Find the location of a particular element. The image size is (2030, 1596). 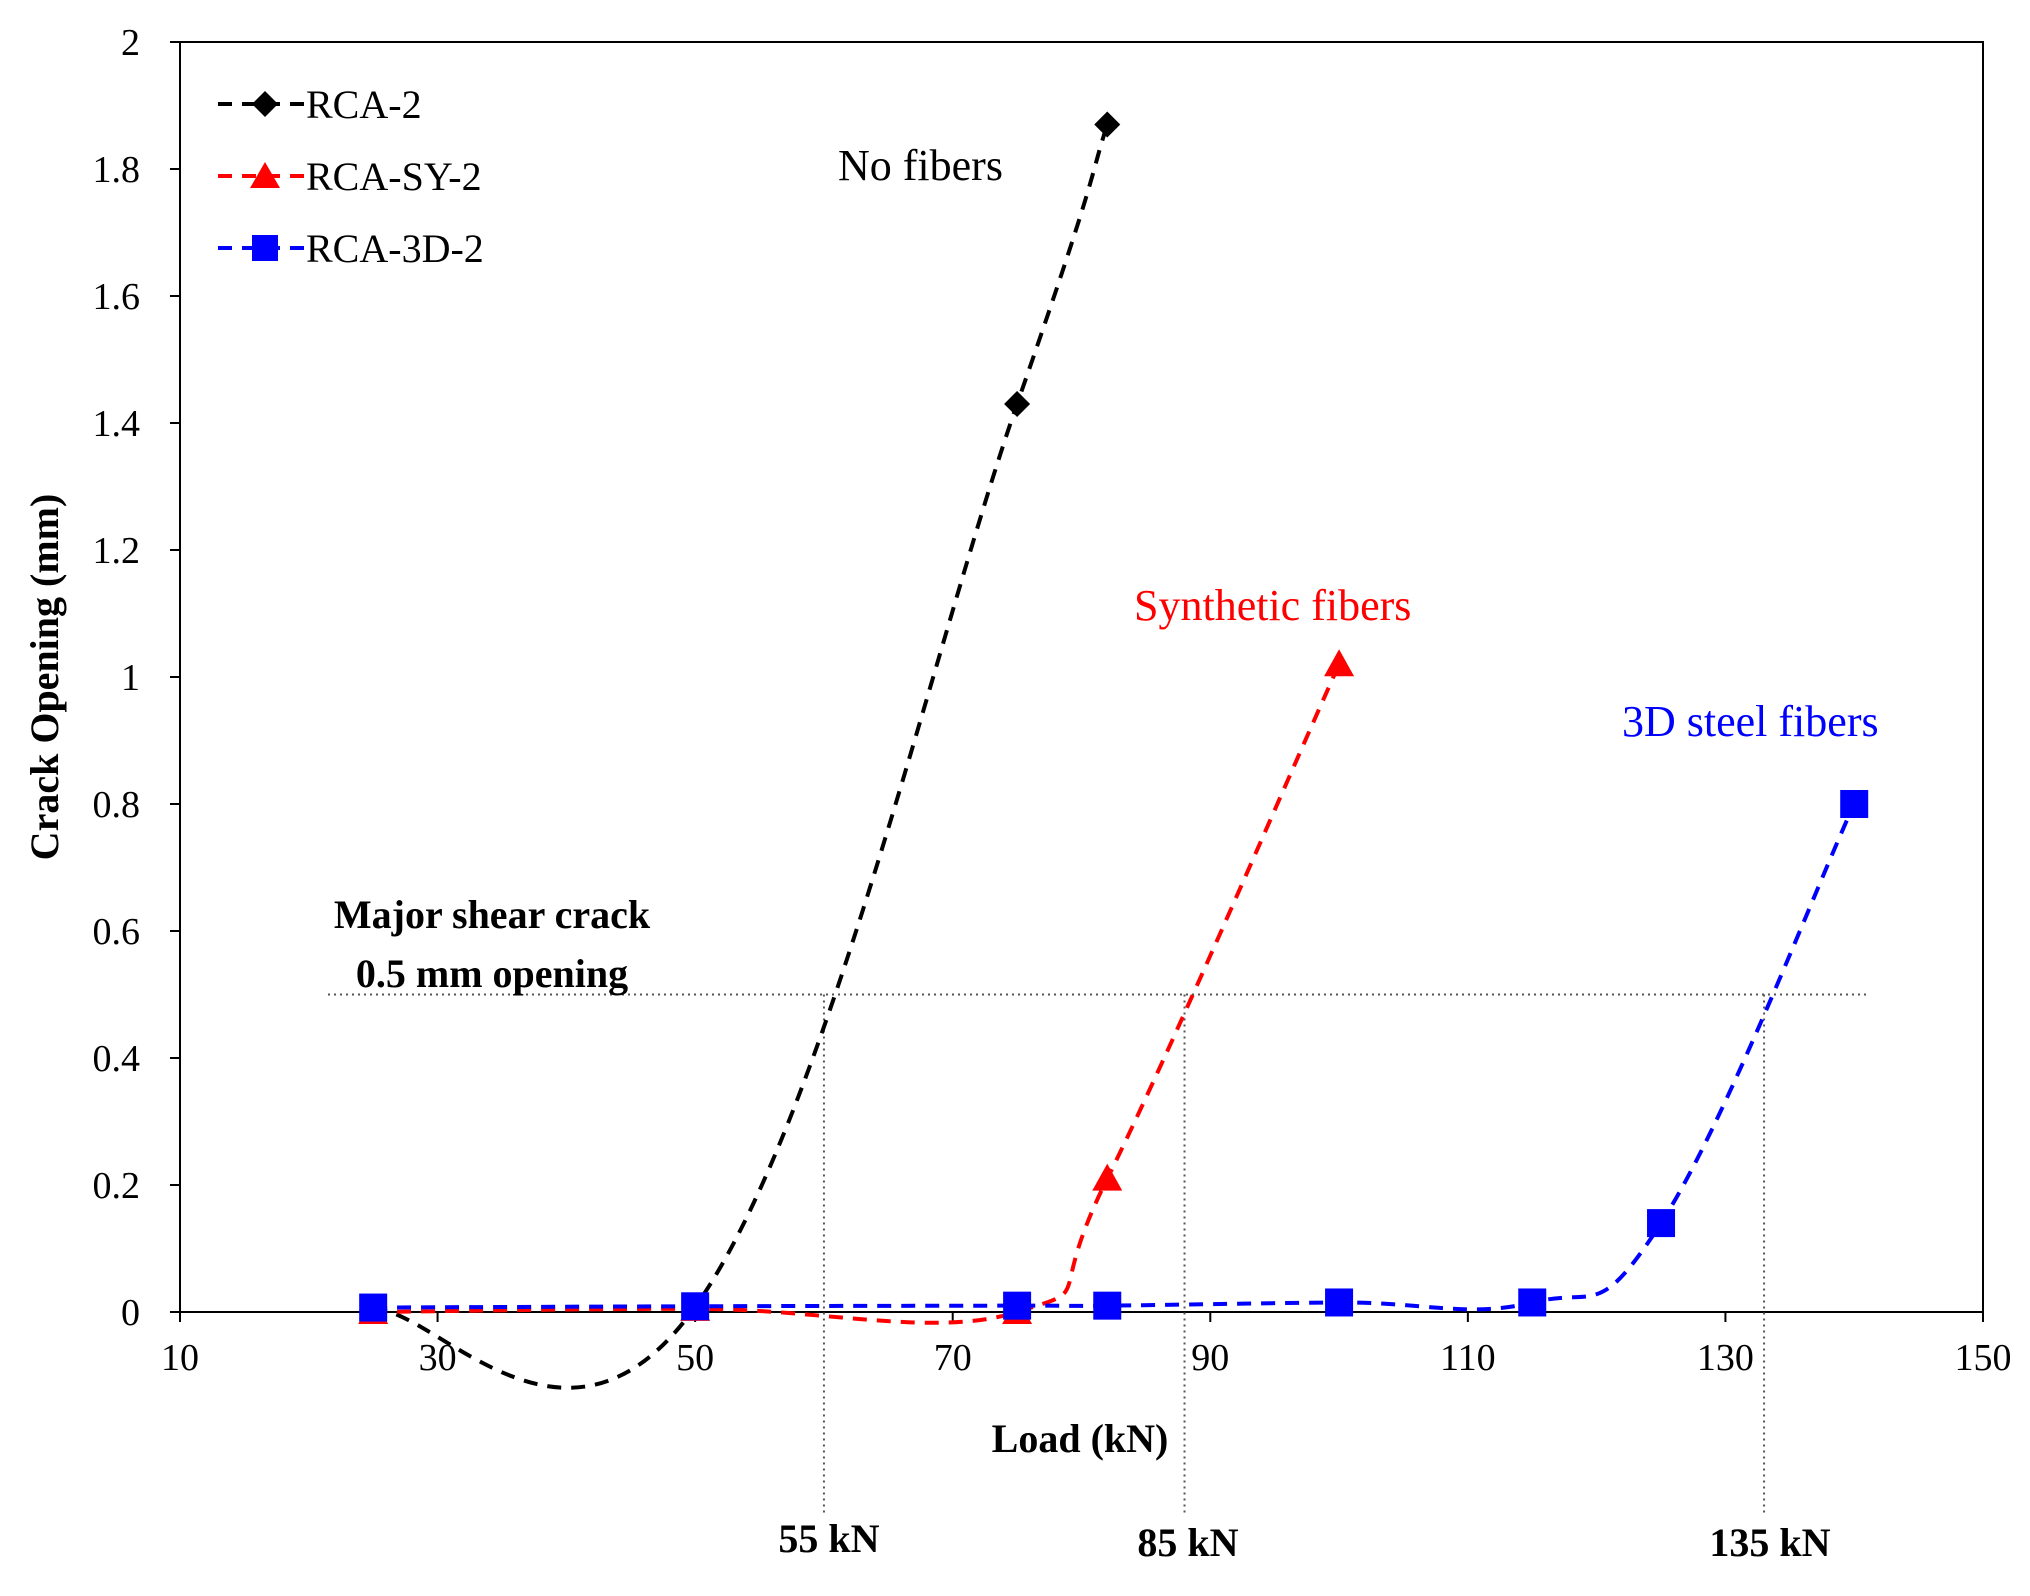

x-tick-label: 130 is located at coordinates (1725, 1358).